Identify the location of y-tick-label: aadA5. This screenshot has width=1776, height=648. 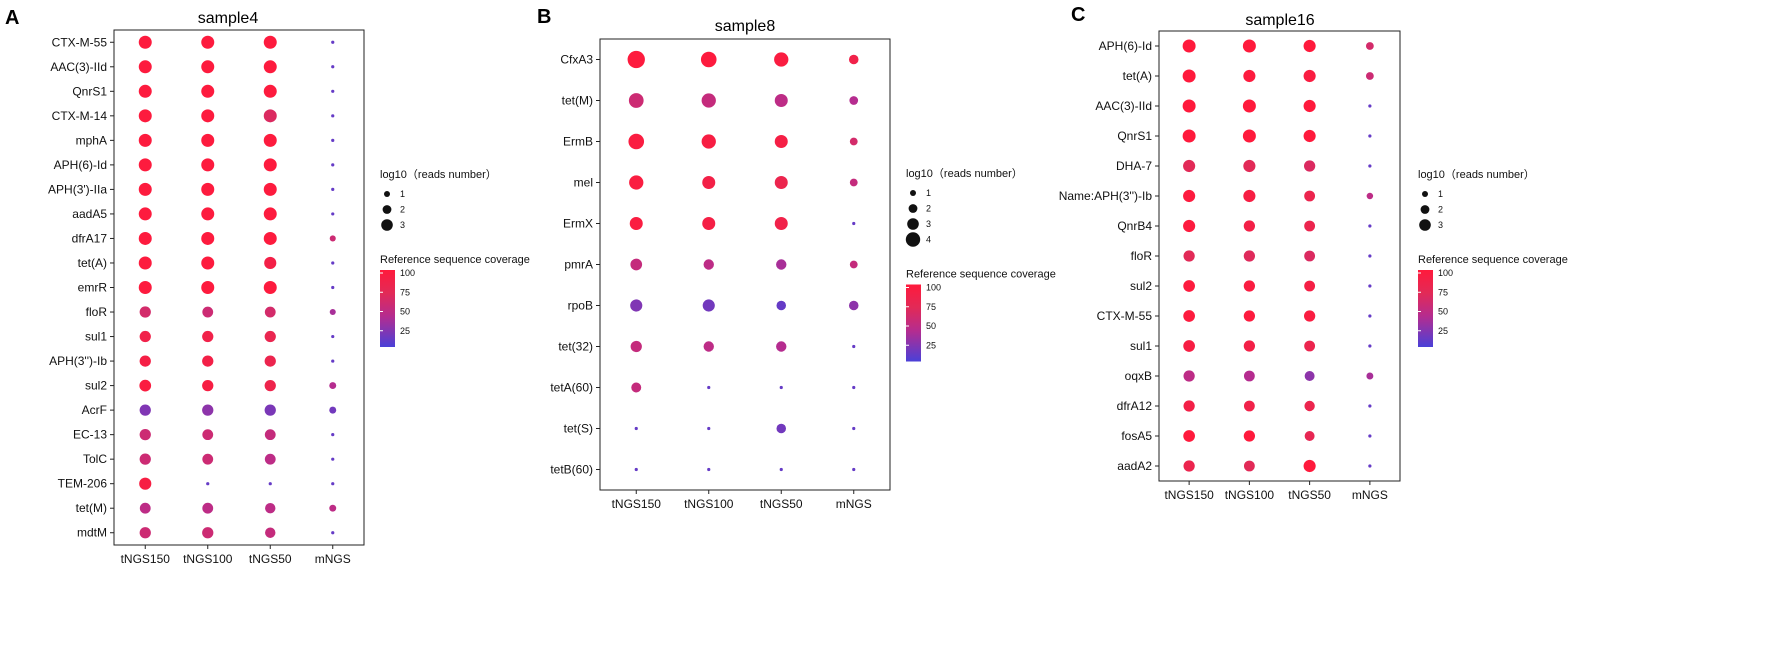
(89, 214).